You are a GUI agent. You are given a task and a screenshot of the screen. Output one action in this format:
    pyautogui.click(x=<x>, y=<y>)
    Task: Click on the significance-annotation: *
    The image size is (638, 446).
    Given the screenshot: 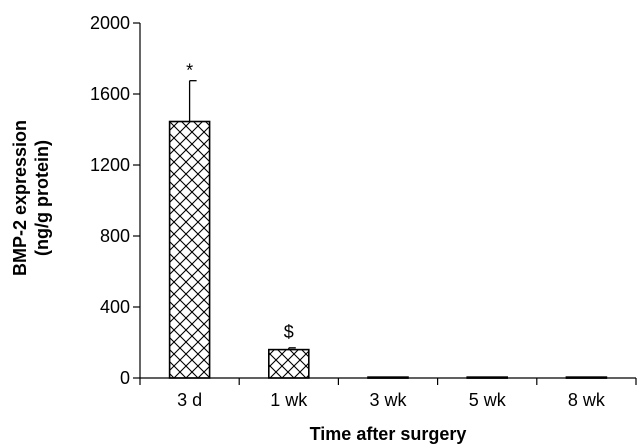 What is the action you would take?
    pyautogui.click(x=189, y=71)
    